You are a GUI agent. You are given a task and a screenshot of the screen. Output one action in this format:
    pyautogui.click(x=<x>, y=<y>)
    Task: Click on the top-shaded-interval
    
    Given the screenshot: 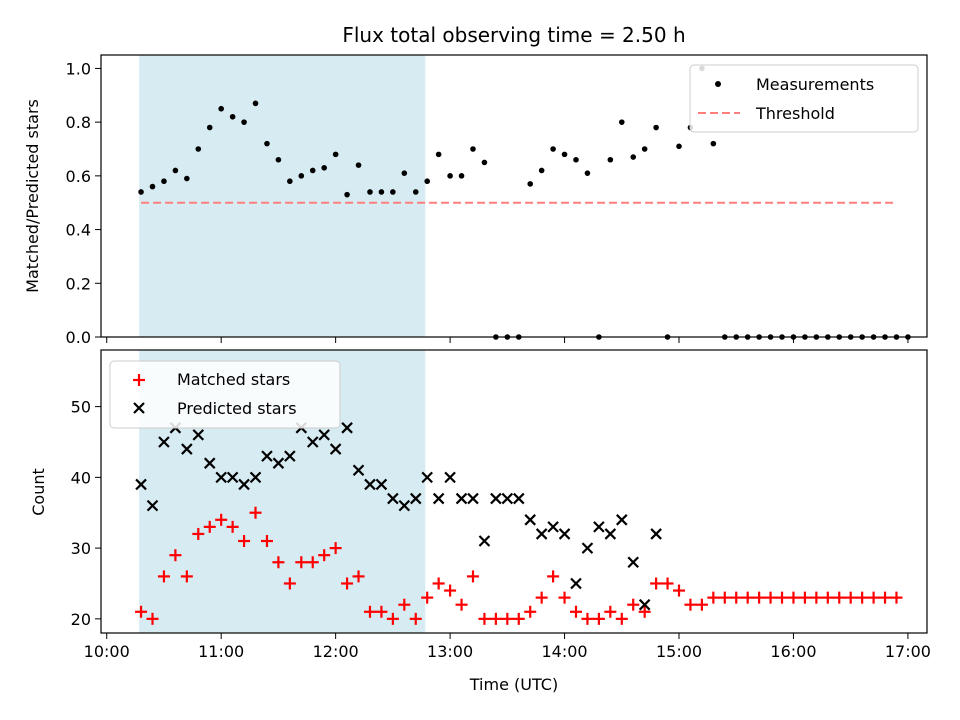 What is the action you would take?
    pyautogui.click(x=282, y=196)
    